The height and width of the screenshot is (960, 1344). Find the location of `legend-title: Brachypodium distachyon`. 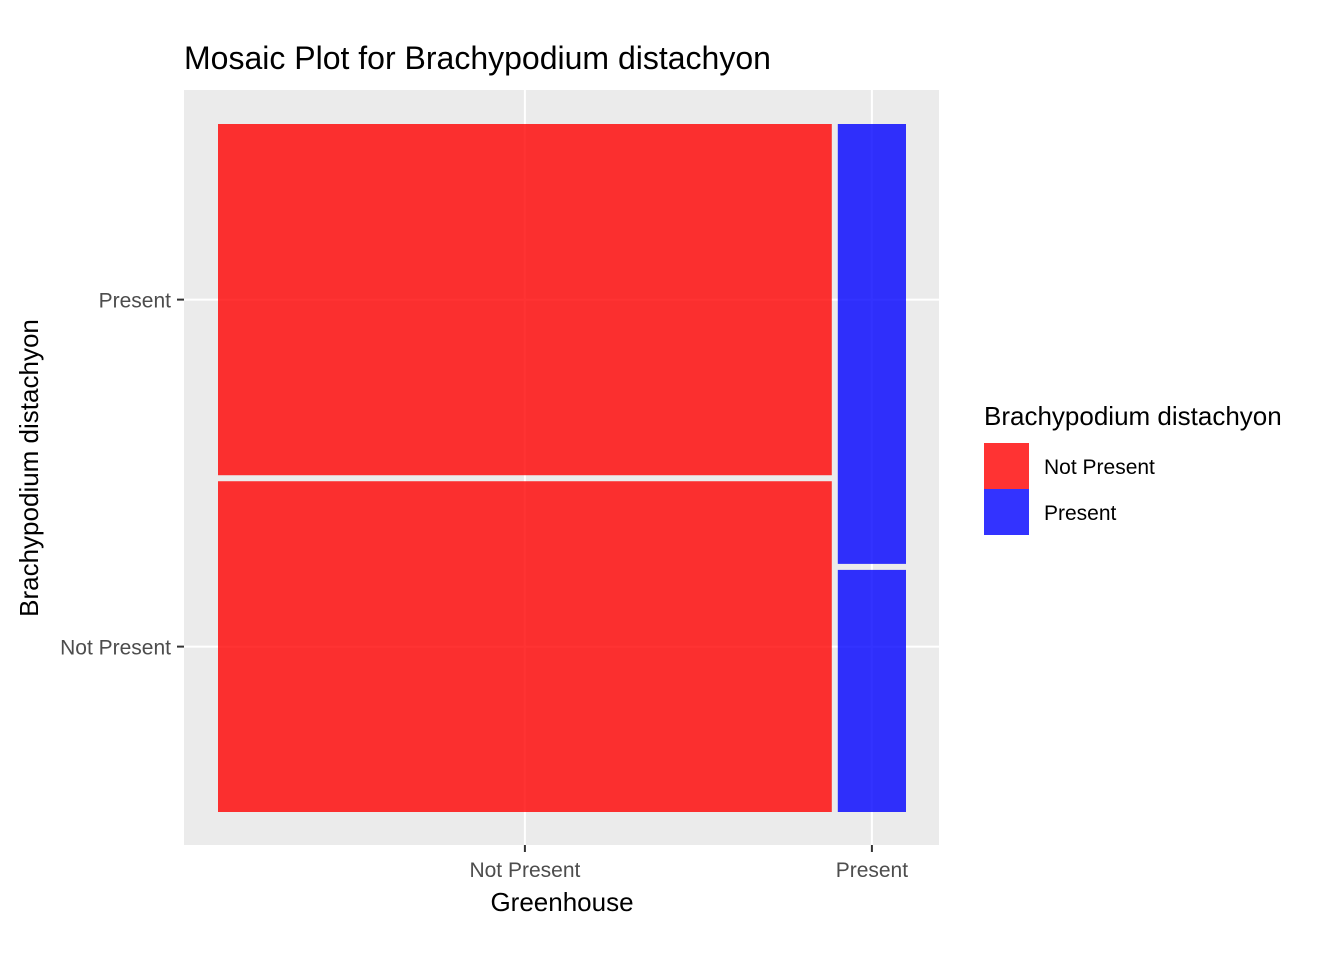

legend-title: Brachypodium distachyon is located at coordinates (1133, 416).